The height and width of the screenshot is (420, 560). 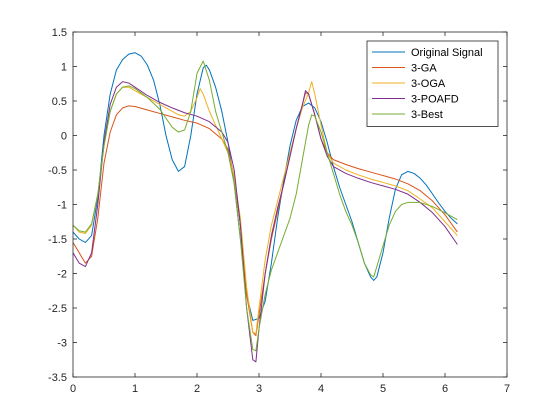 I want to click on y-tick-label: -2, so click(x=62, y=275).